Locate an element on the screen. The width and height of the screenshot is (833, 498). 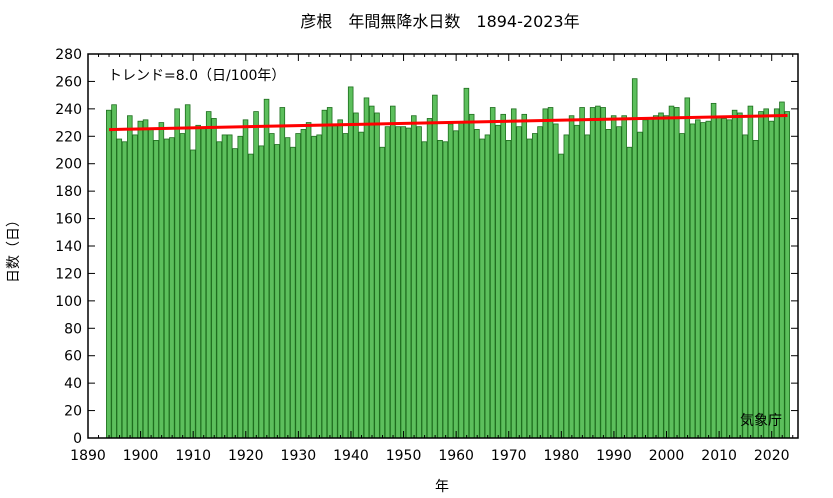
bar-1966 is located at coordinates (487, 286).